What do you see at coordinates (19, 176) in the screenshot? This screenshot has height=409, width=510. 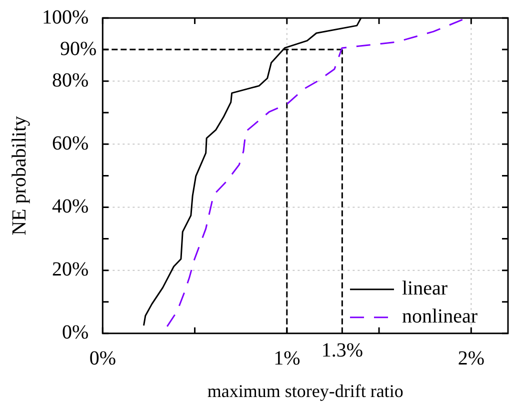 I see `y-axis-title: NE probability` at bounding box center [19, 176].